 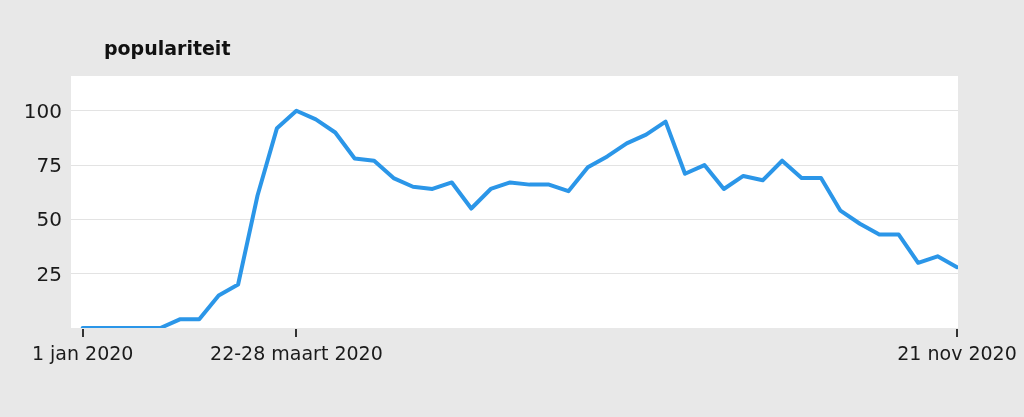 I want to click on x-tick-label: 22-28 maart 2020, so click(x=296, y=352).